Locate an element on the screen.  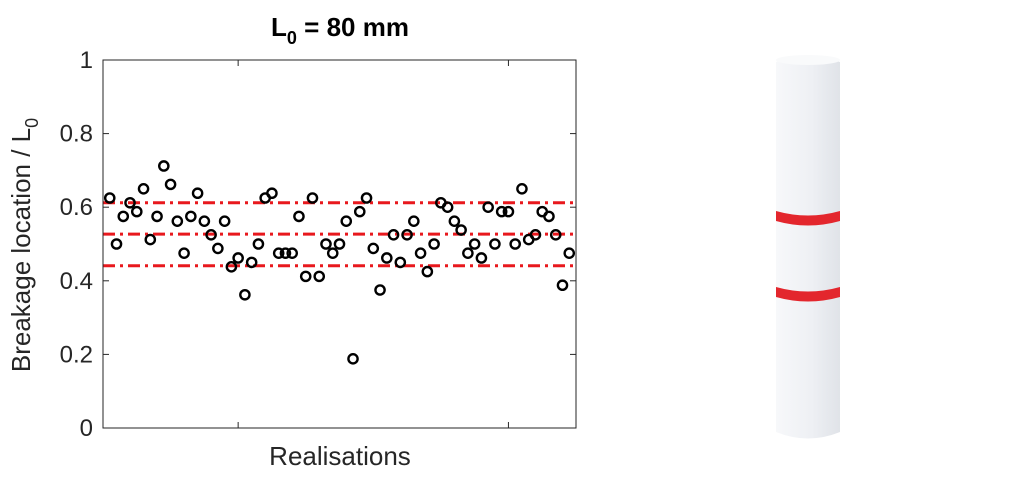
y-tick-label: 0.2 is located at coordinates (76, 354).